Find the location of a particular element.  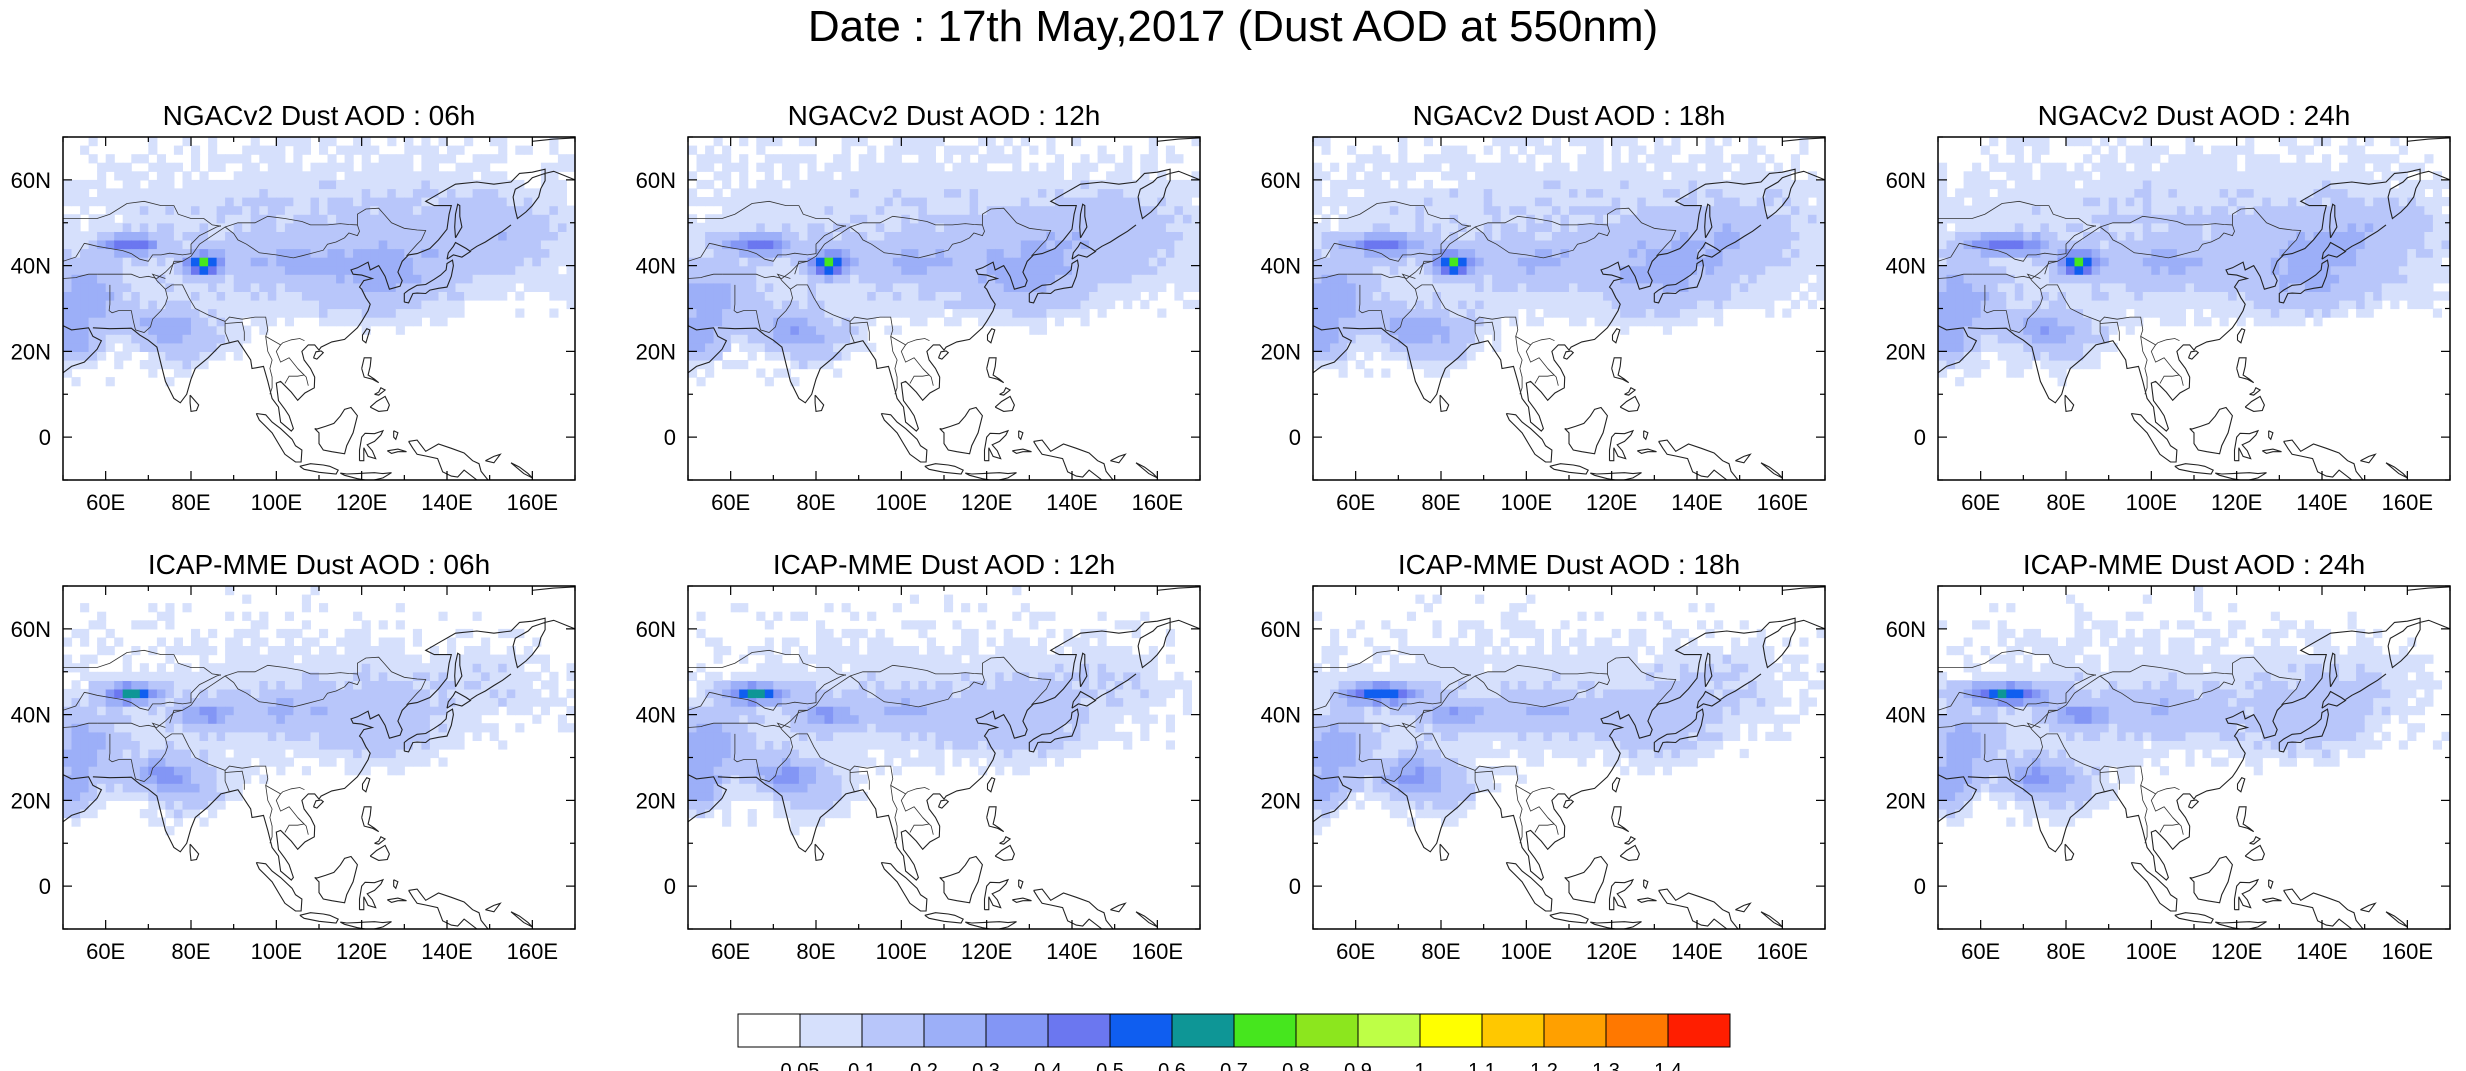

lon-tick-label: 140E is located at coordinates (446, 502).